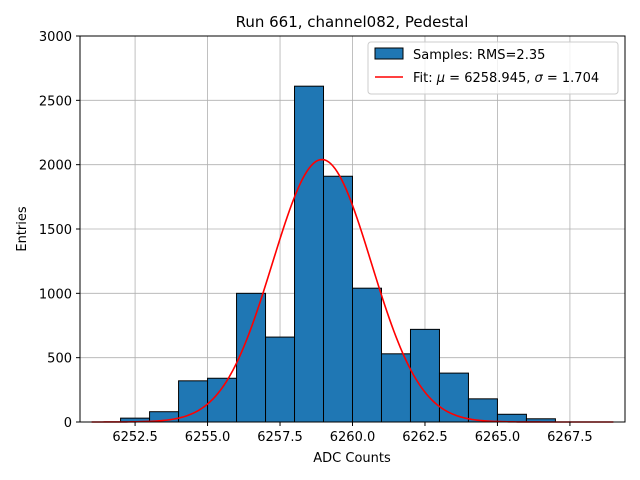 The image size is (640, 480). What do you see at coordinates (506, 78) in the screenshot?
I see `legend-label-fit: Fit: μ = 6258.945, σ = 1.704` at bounding box center [506, 78].